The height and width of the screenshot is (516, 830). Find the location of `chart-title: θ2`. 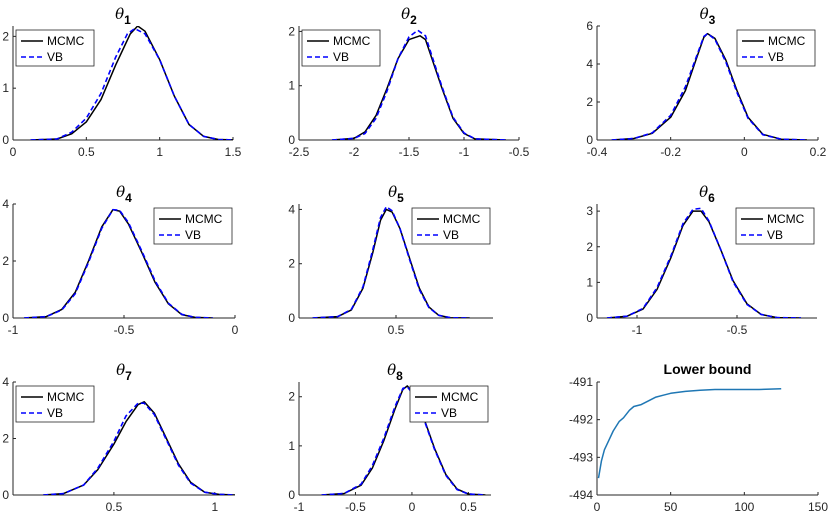

chart-title: θ2 is located at coordinates (409, 16).